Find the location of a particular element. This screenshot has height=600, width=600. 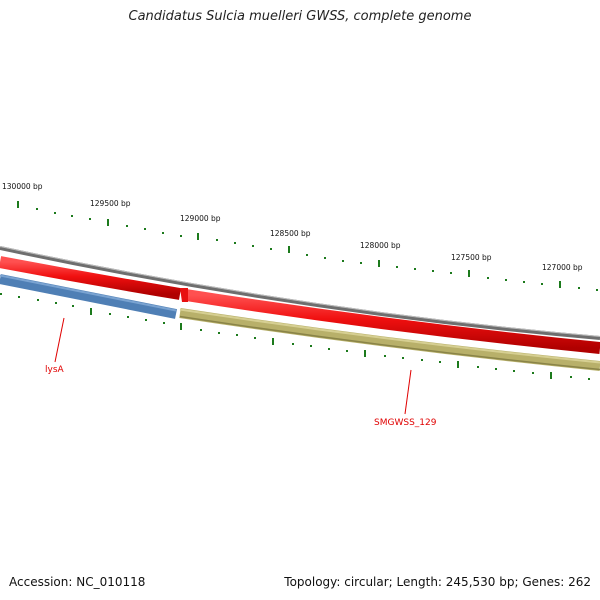

ruler-label-129000: 129000 bp is located at coordinates (200, 218).